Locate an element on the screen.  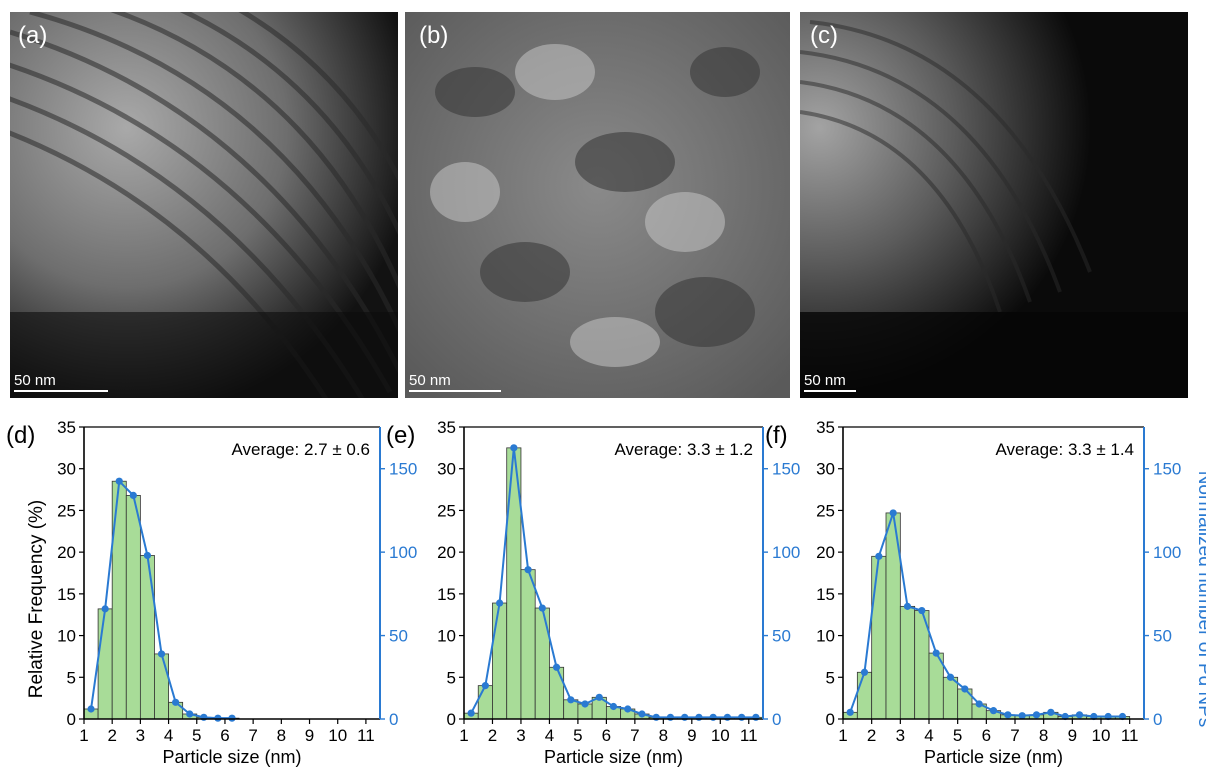
panel-label-a: (a) is located at coordinates (33, 35).